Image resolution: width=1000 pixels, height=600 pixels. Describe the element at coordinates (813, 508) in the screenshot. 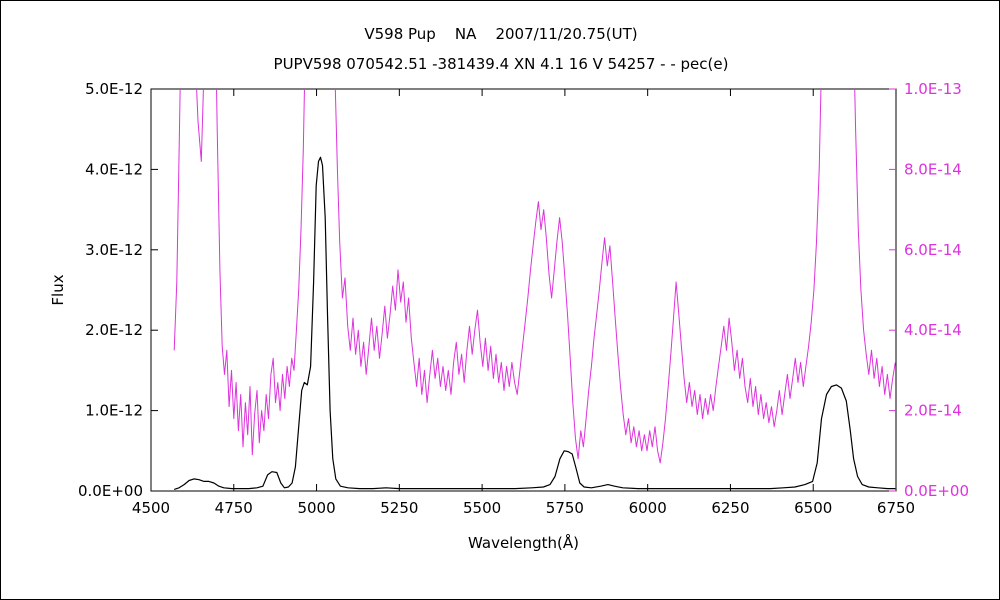

I see `x-tick-label: 6500` at that location.